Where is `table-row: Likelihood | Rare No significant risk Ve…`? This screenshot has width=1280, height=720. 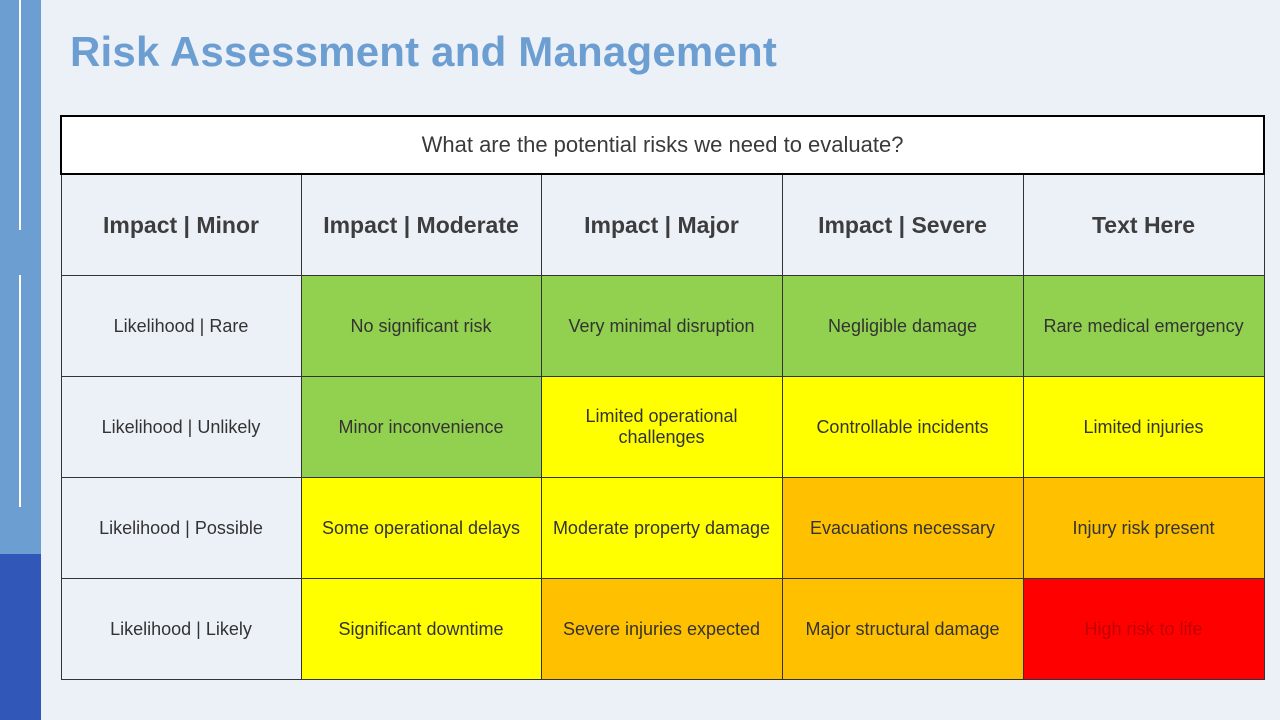
table-row: Likelihood | Rare No significant risk Ve… is located at coordinates (662, 326).